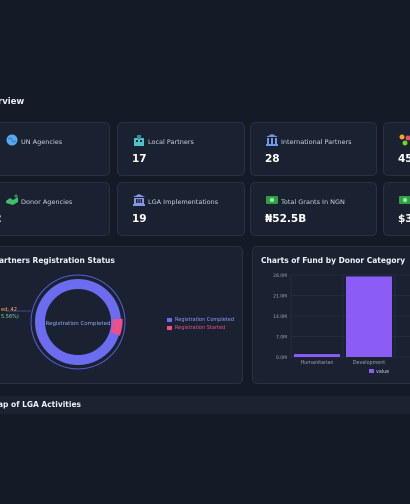 The width and height of the screenshot is (410, 504). I want to click on y-tick-label: 0.0M, so click(281, 358).